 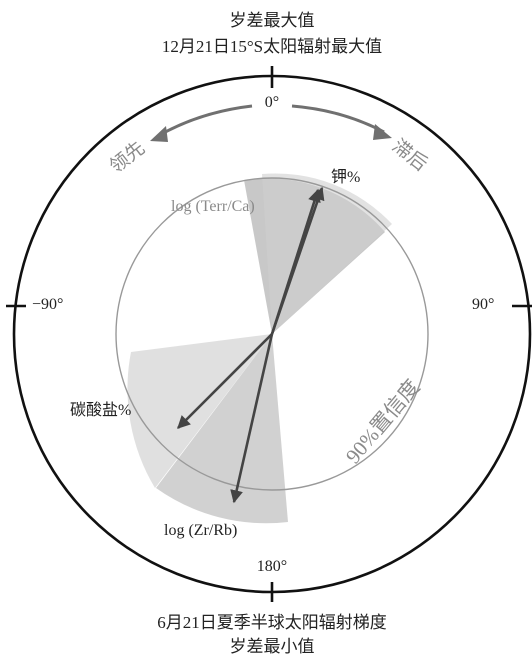 I want to click on vector-zr-rb, so click(x=252, y=418).